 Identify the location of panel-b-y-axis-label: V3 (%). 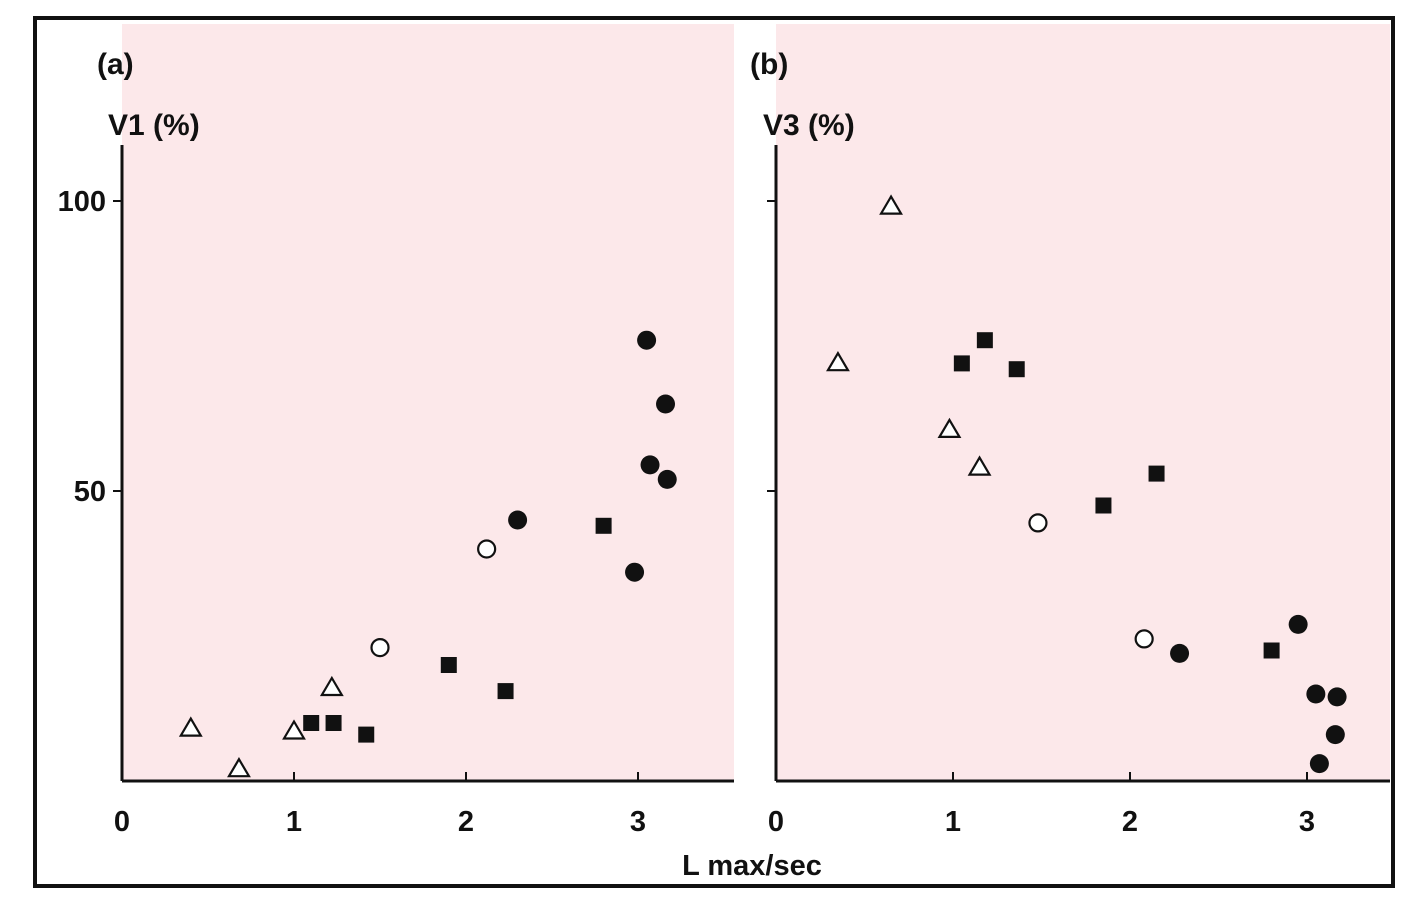
(809, 125).